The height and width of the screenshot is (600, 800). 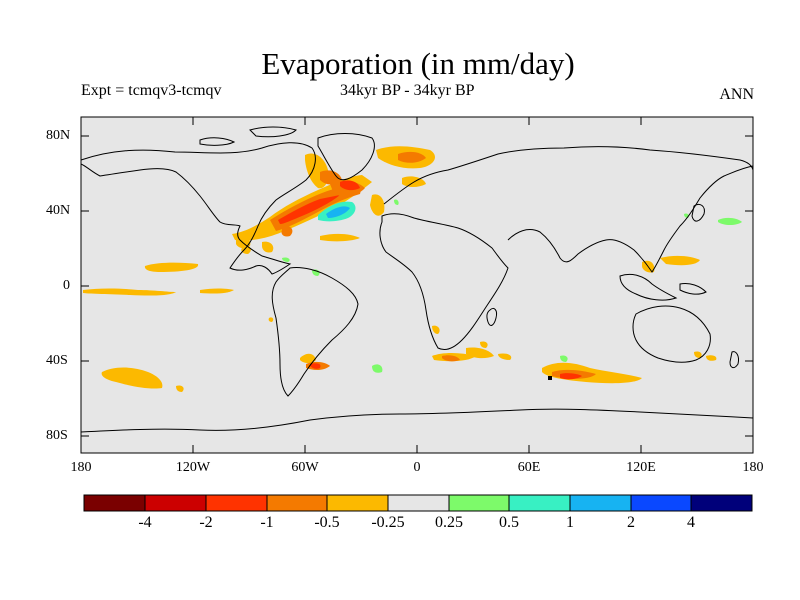 What do you see at coordinates (57, 435) in the screenshot?
I see `lat-tick-80s: 80S` at bounding box center [57, 435].